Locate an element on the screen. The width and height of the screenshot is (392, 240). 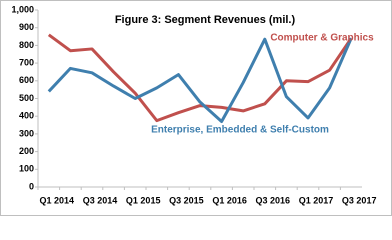
x-tick-label: Q3 2017 is located at coordinates (359, 200).